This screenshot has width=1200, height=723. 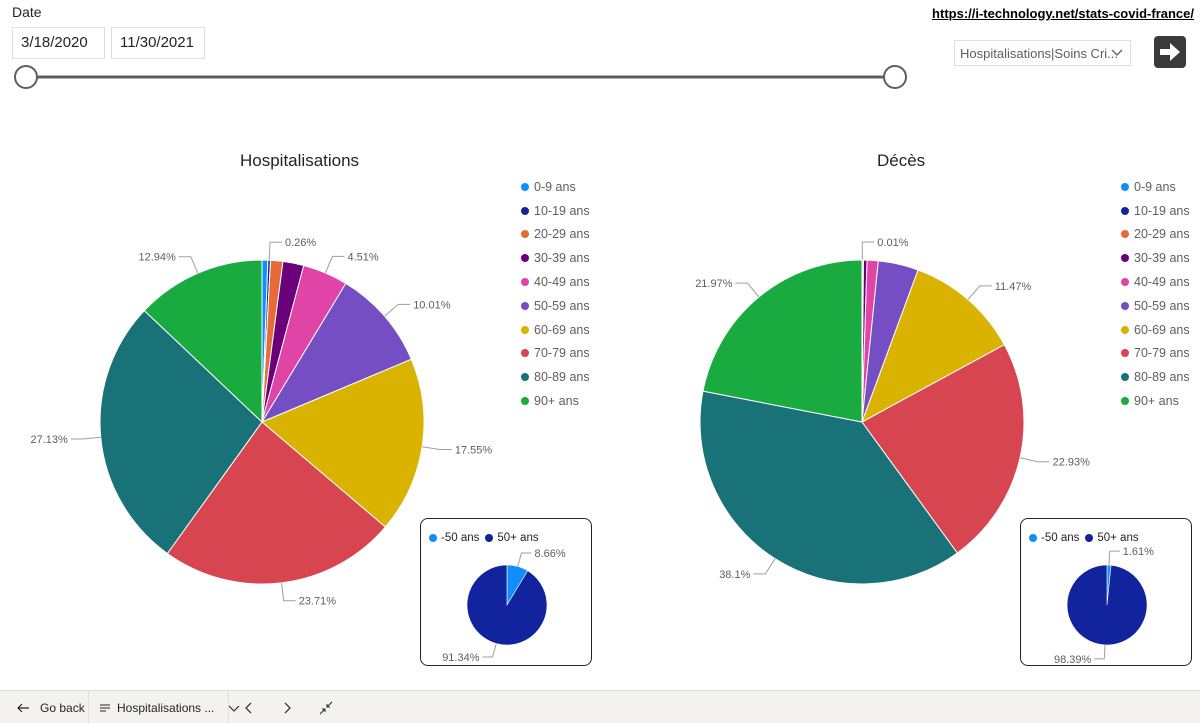 What do you see at coordinates (62, 707) in the screenshot?
I see `go-back-label: Go back` at bounding box center [62, 707].